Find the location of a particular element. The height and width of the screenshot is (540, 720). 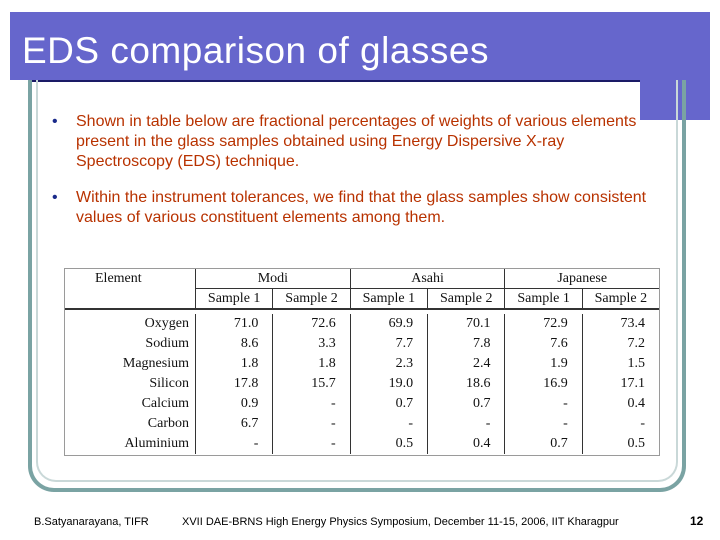

element-name: Aluminium is located at coordinates (156, 443).